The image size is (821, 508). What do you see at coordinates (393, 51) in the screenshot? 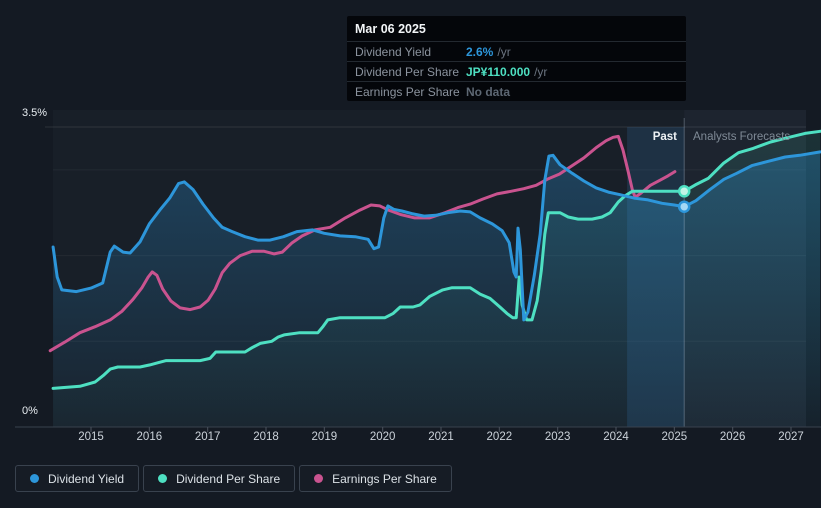
I see `tooltip-label: Dividend Yield` at bounding box center [393, 51].